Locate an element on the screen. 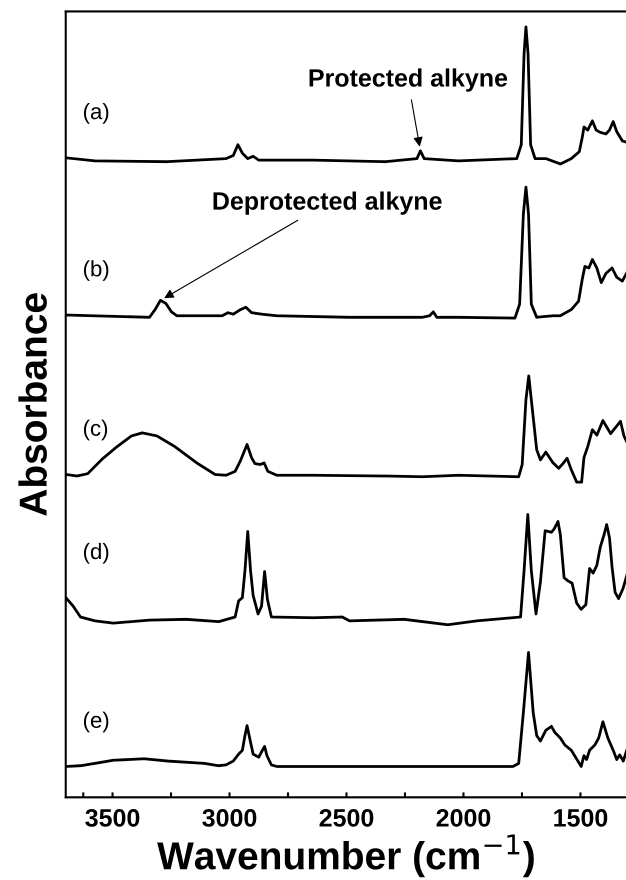 Image resolution: width=626 pixels, height=880 pixels. annotation: Deprotected alkyne is located at coordinates (328, 203).